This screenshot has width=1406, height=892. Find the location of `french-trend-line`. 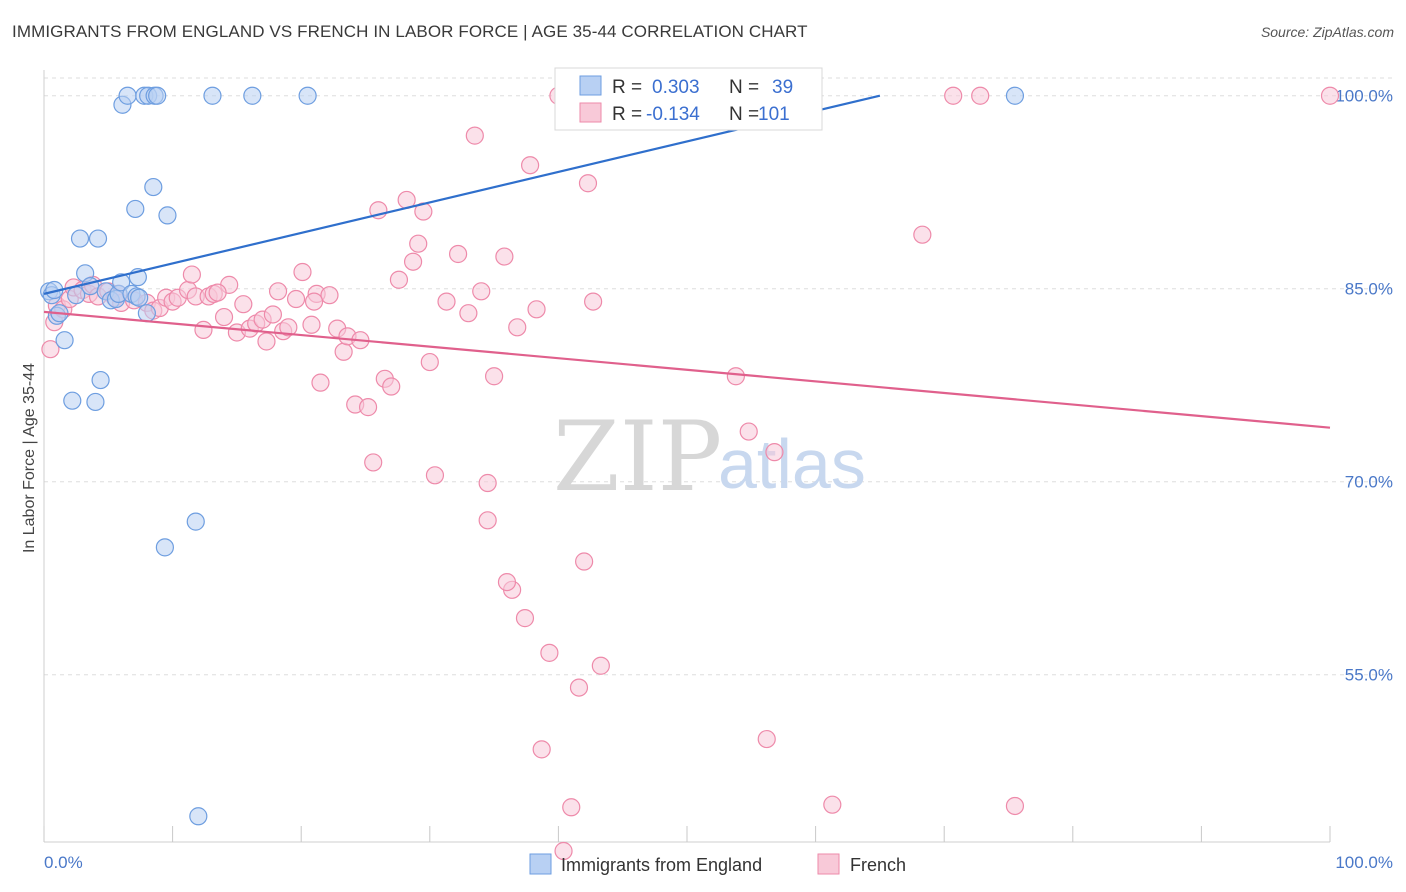

french-trend-line is located at coordinates (687, 369).